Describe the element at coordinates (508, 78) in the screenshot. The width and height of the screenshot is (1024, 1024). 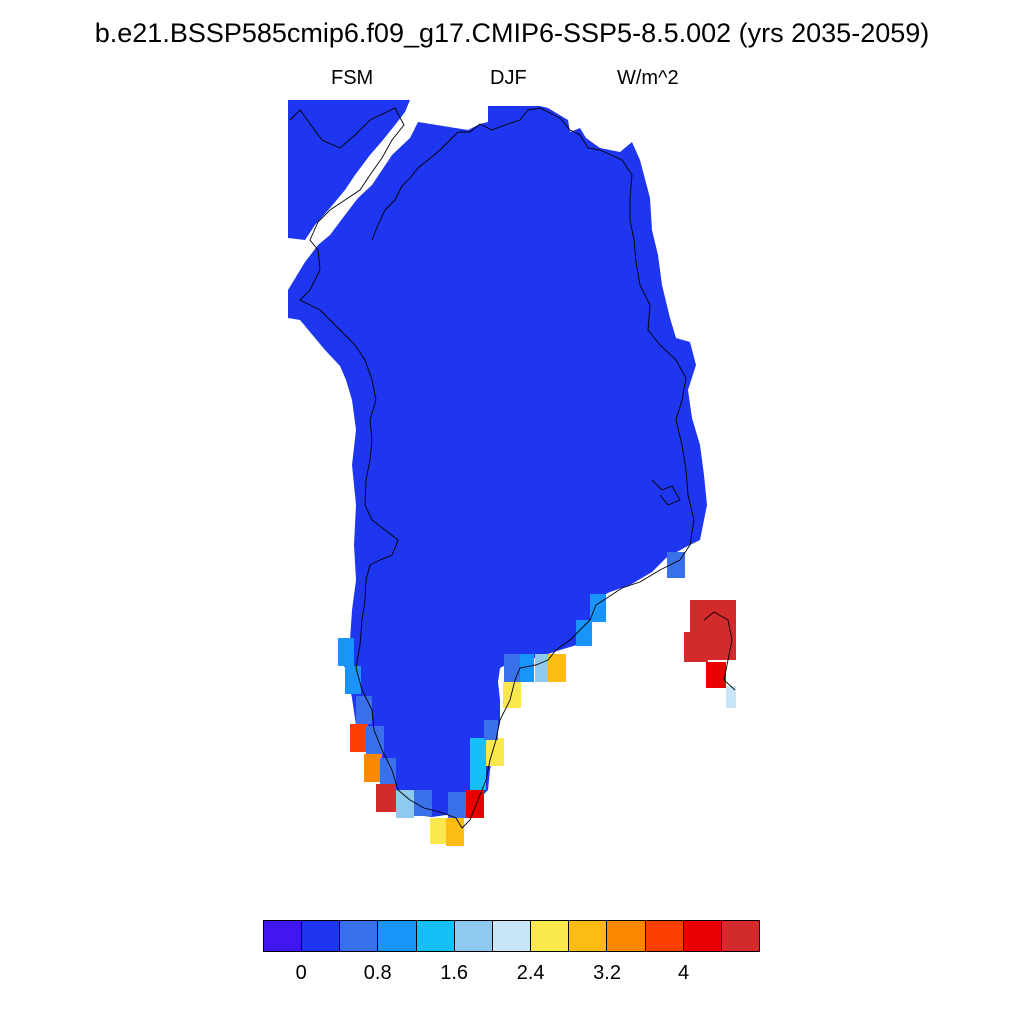
I see `season-label: DJF` at that location.